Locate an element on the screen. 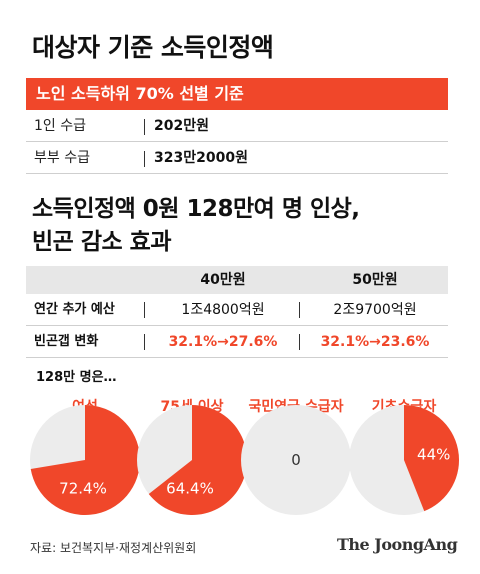  pie-background is located at coordinates (296, 460).